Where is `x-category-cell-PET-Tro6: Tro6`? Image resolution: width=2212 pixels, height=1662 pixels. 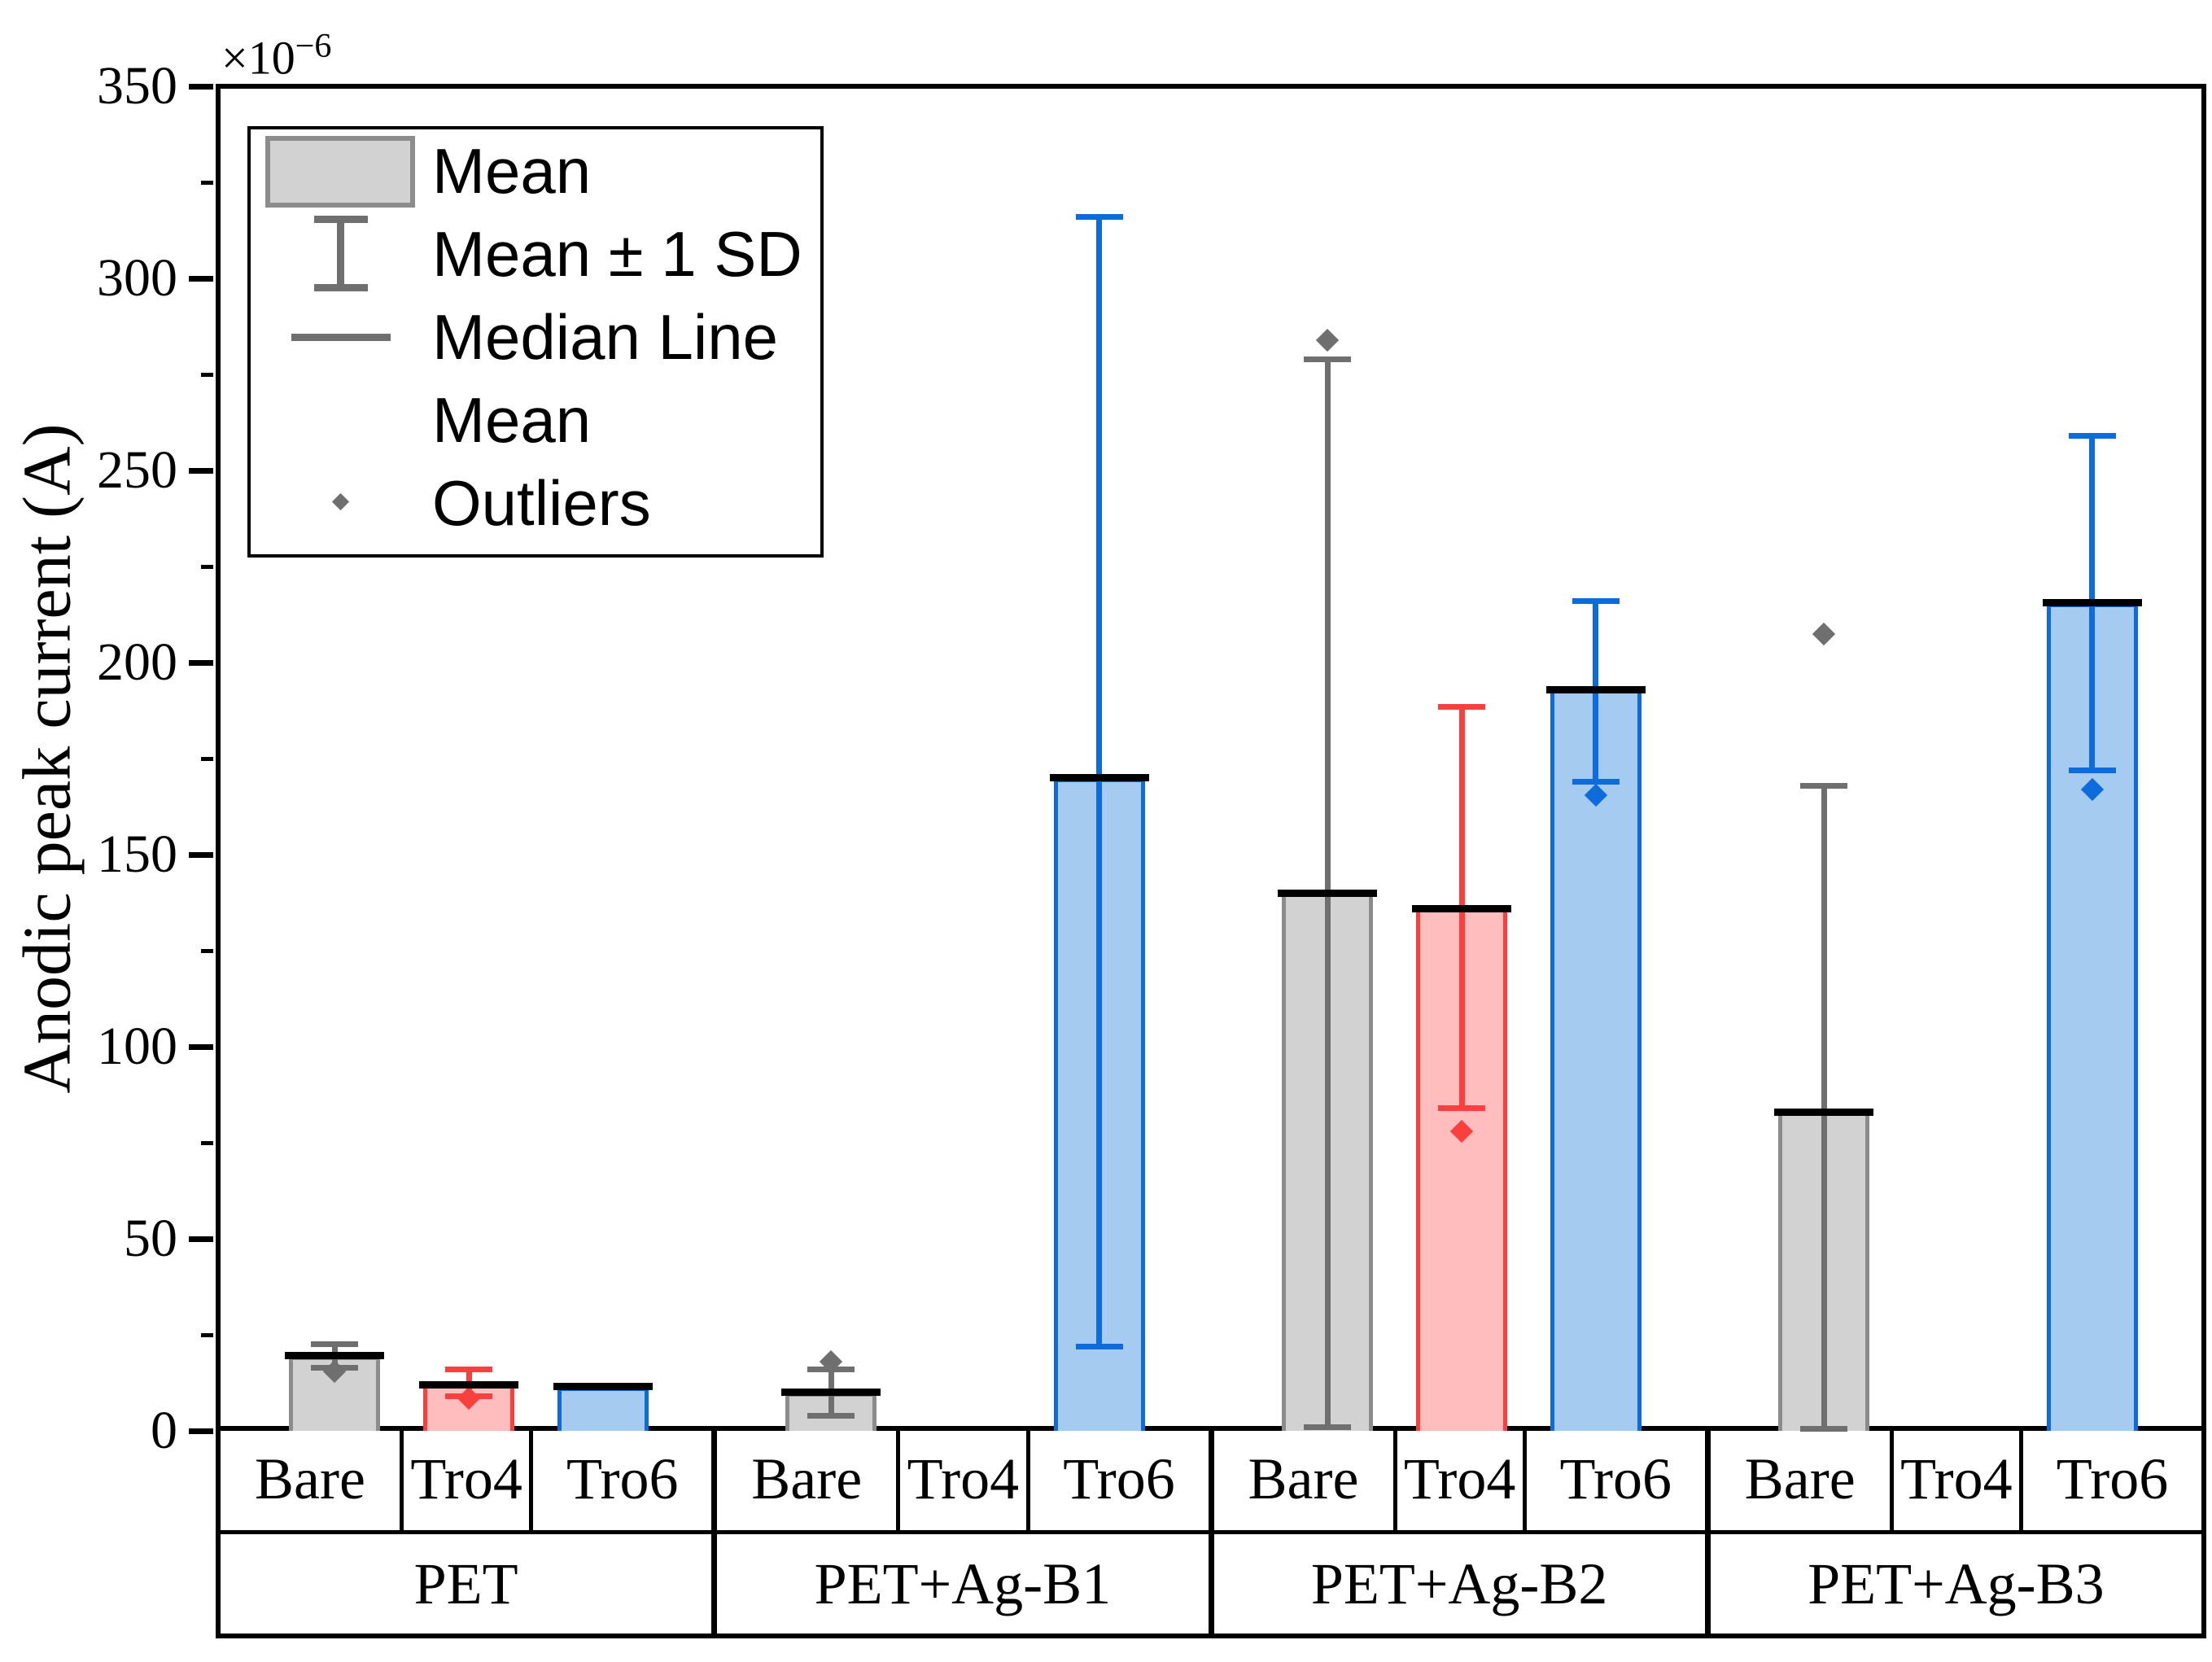
x-category-cell-PET-Tro6: Tro6 is located at coordinates (622, 1478).